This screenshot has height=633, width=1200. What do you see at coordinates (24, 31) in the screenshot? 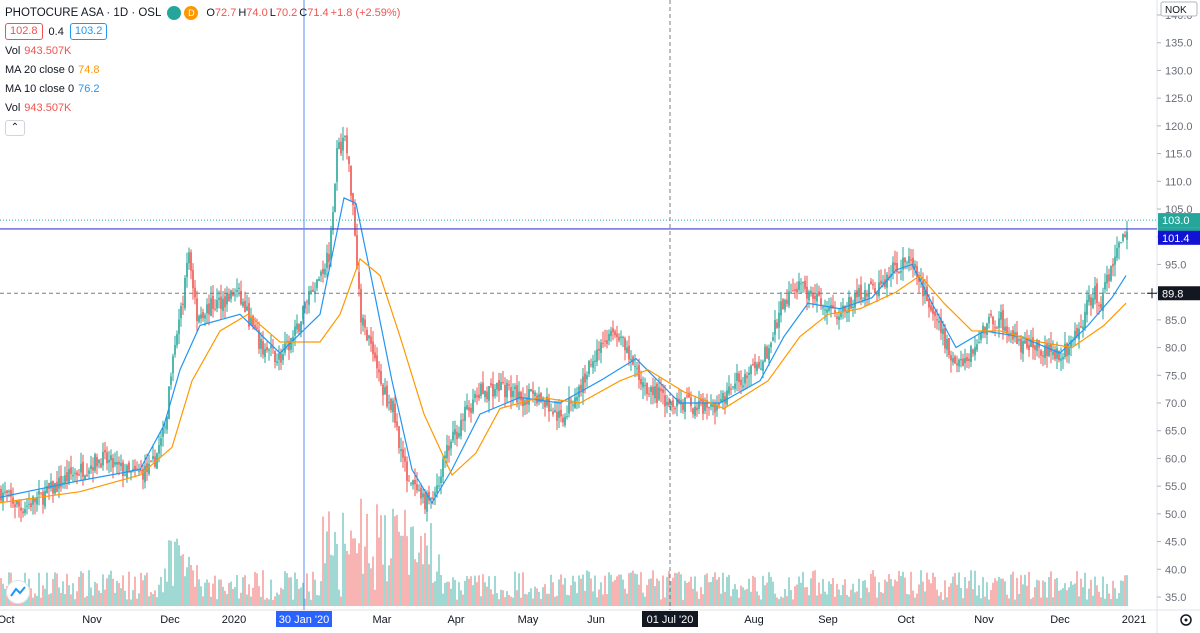
I see `sell-button: 102.8` at bounding box center [24, 31].